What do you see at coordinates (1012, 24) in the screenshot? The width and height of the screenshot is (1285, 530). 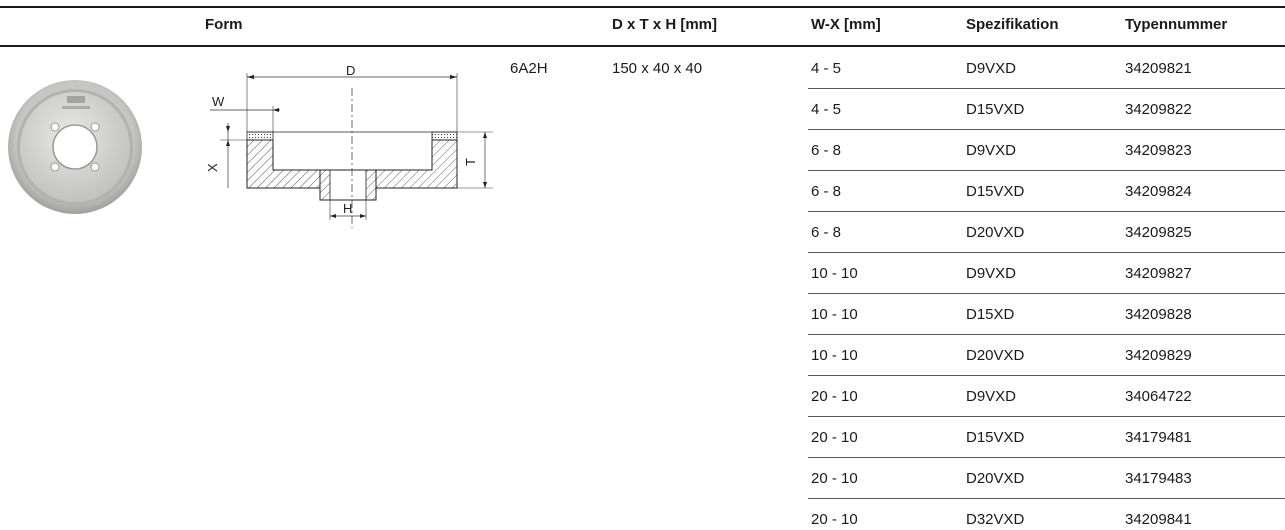 I see `header-spezifikation: Spezifikation` at bounding box center [1012, 24].